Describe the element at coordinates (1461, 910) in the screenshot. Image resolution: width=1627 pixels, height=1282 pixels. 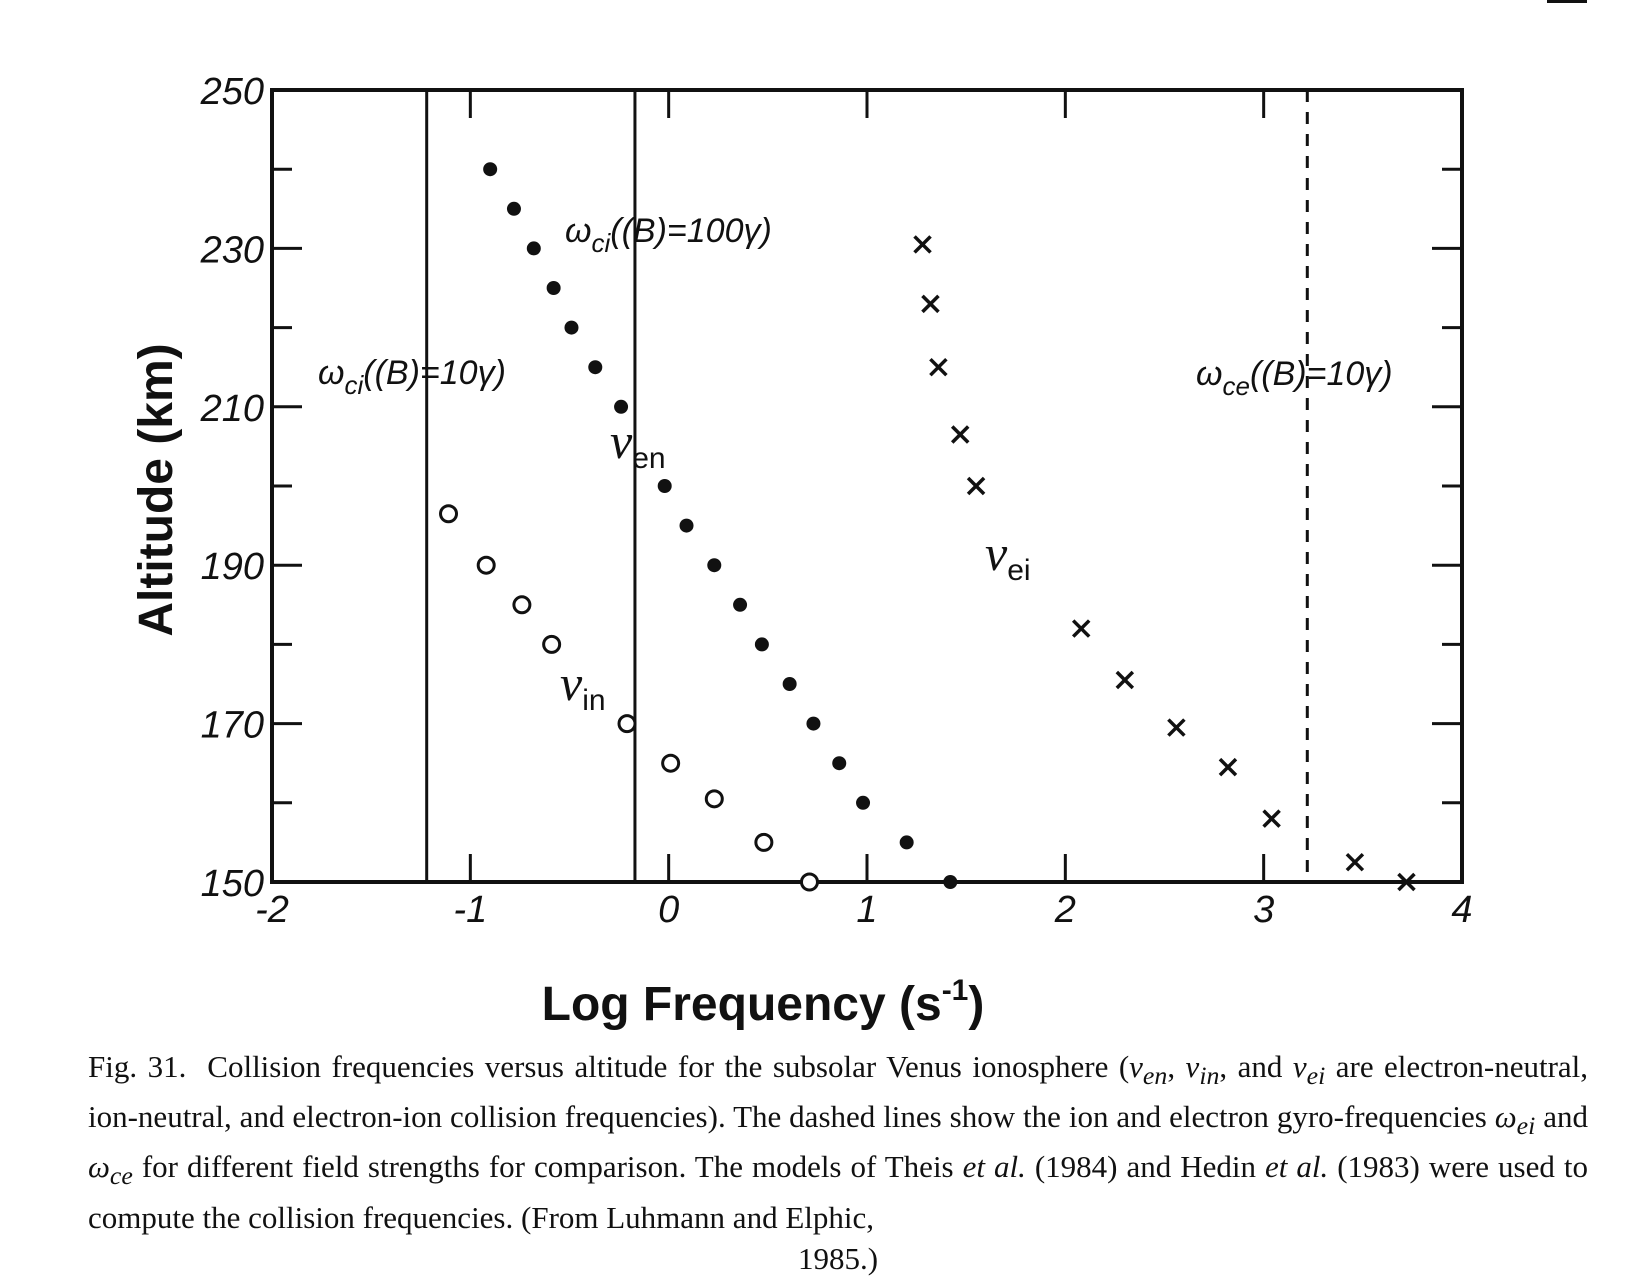
I see `x-tick-label: 4` at that location.